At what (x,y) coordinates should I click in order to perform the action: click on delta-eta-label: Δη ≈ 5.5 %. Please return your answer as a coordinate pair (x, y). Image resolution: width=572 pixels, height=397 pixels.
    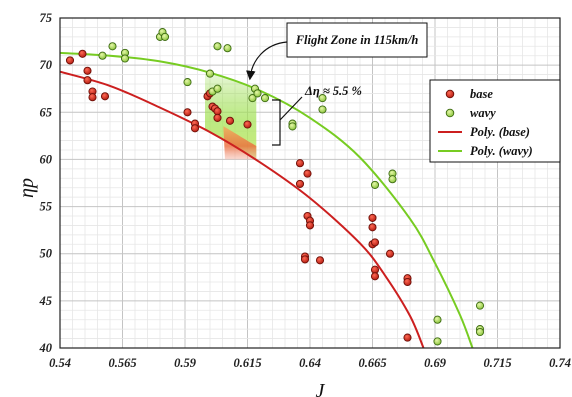
    Looking at the image, I should click on (333, 91).